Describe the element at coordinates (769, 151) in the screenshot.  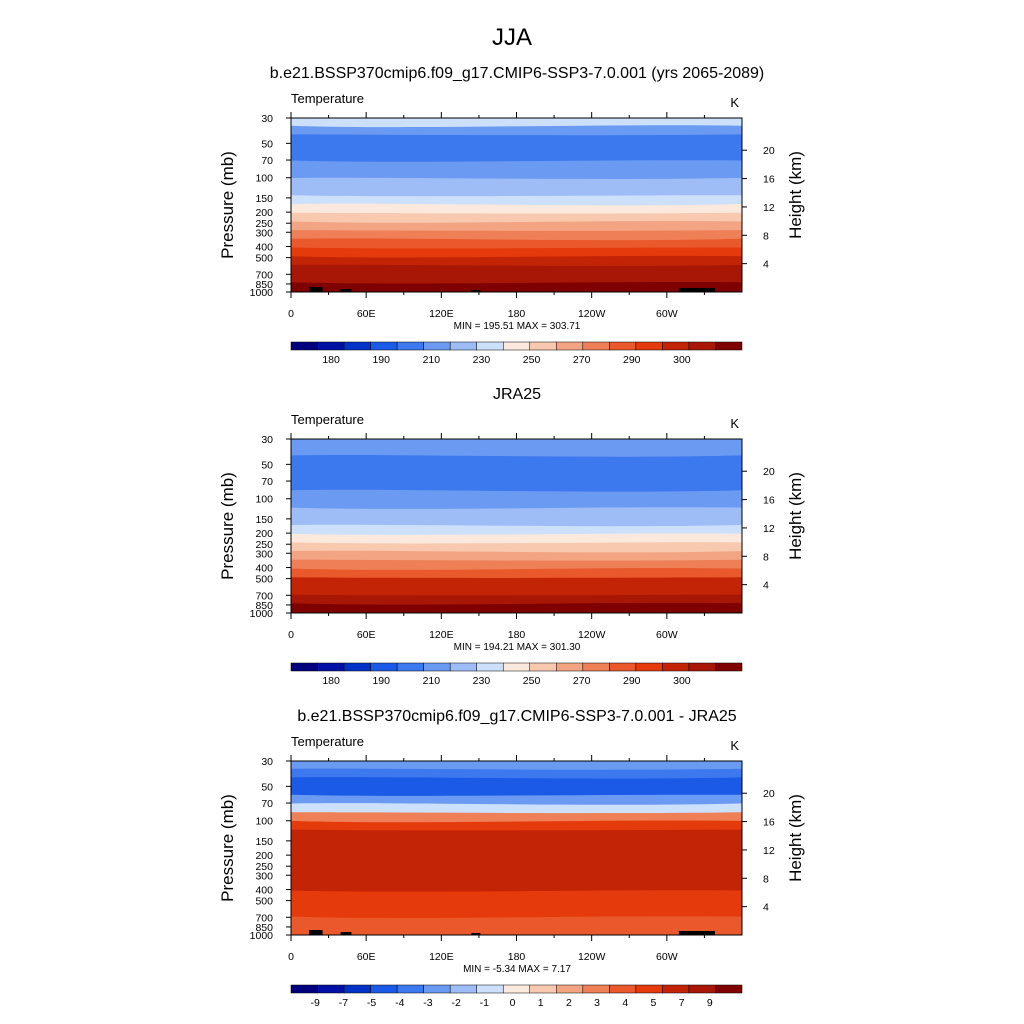
I see `height-tick-label: 20` at that location.